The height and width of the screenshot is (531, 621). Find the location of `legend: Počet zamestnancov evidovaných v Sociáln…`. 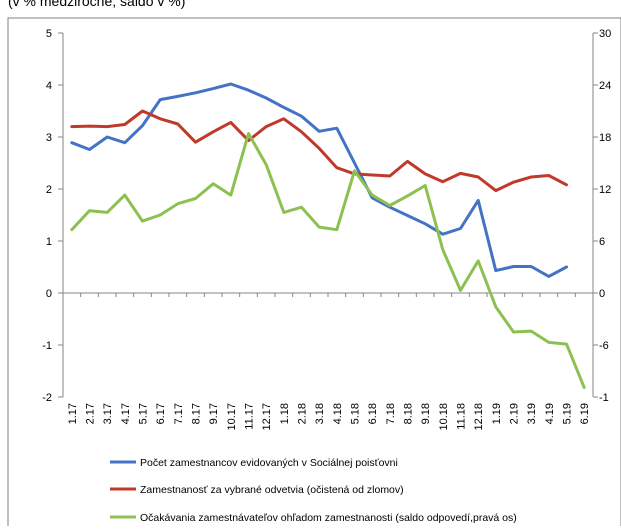

legend: Počet zamestnancov evidovaných v Sociáln… is located at coordinates (313, 490).